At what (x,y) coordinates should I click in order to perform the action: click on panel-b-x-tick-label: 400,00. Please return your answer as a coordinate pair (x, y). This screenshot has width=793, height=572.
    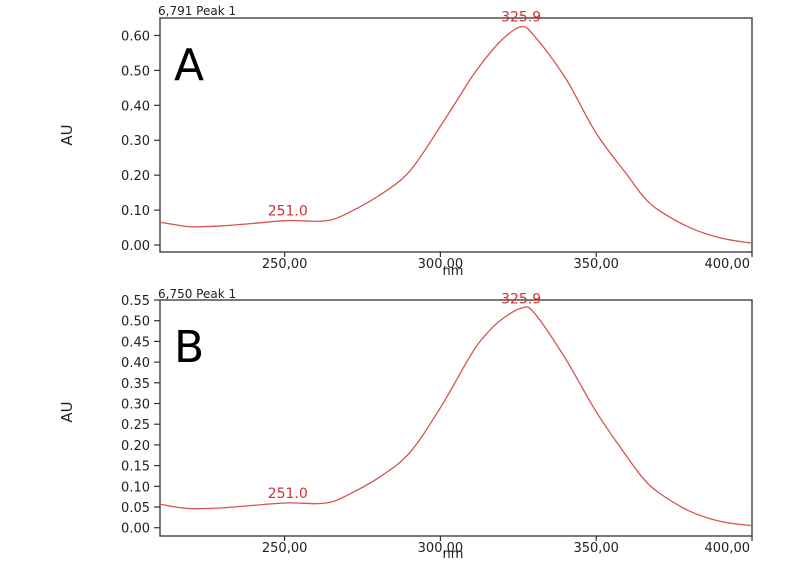
    Looking at the image, I should click on (728, 548).